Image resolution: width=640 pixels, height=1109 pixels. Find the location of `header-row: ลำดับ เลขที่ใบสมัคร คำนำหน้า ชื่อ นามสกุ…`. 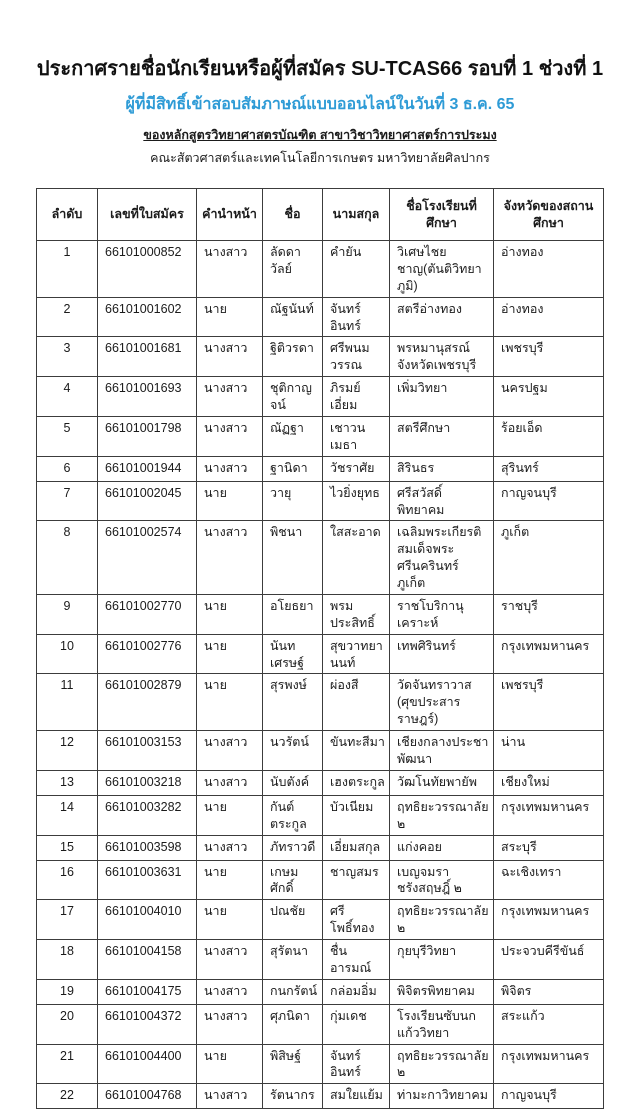

header-row: ลำดับ เลขที่ใบสมัคร คำนำหน้า ชื่อ นามสกุ… is located at coordinates (320, 214).